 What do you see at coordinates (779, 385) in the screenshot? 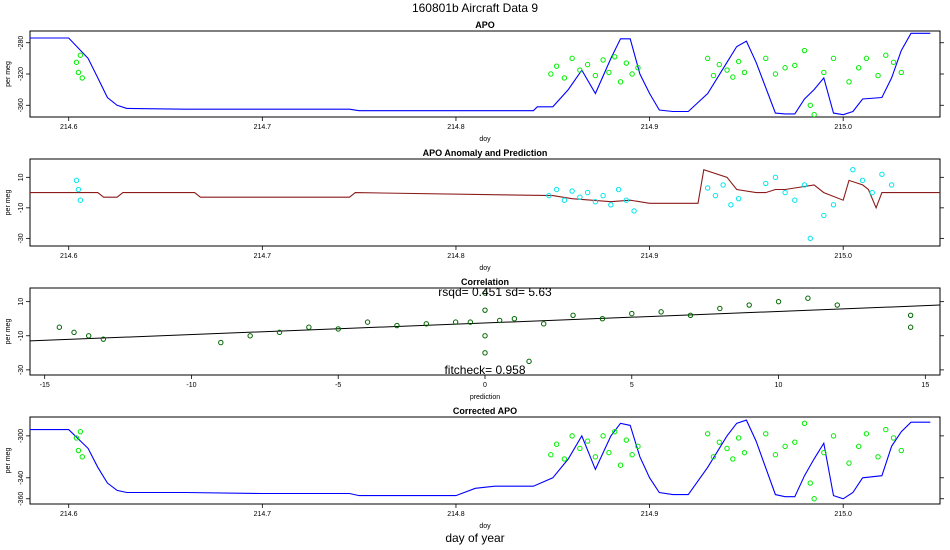
I see `x-tick-label: 10` at bounding box center [779, 385].